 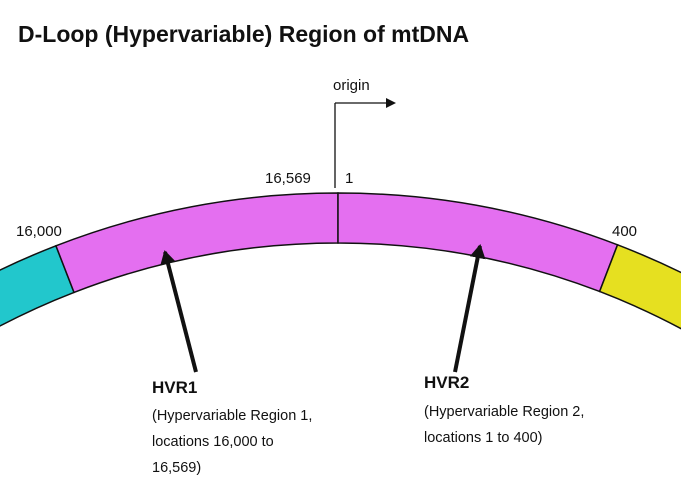 What do you see at coordinates (446, 382) in the screenshot?
I see `region-label: HVR2` at bounding box center [446, 382].